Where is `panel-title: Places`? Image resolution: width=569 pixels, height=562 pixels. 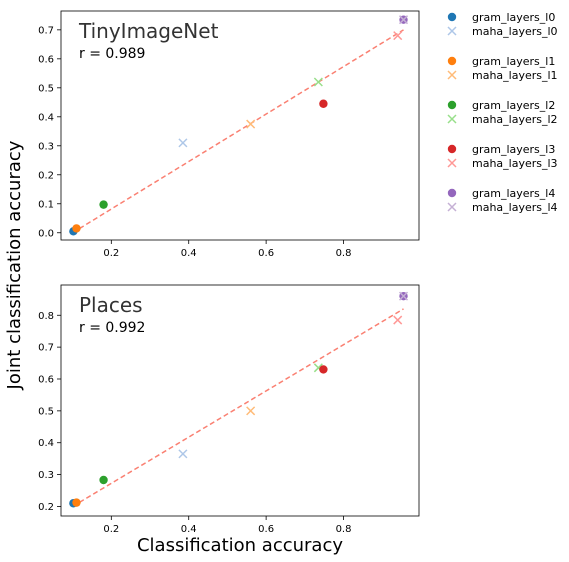 panel-title: Places is located at coordinates (111, 305).